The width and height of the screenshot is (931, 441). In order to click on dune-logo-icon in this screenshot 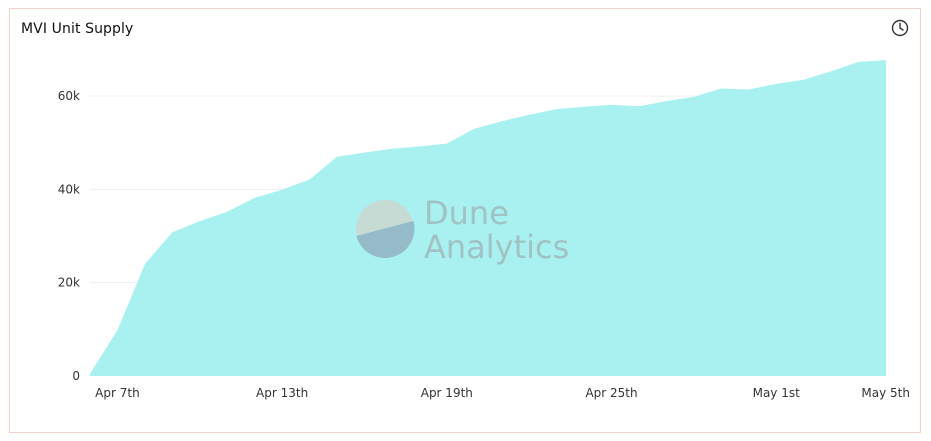, I will do `click(385, 229)`.